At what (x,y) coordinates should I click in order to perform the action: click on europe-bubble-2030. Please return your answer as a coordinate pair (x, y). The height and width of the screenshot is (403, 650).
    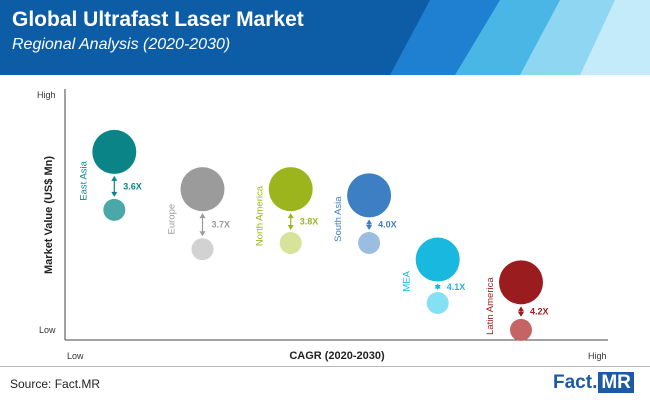
    Looking at the image, I should click on (202, 189).